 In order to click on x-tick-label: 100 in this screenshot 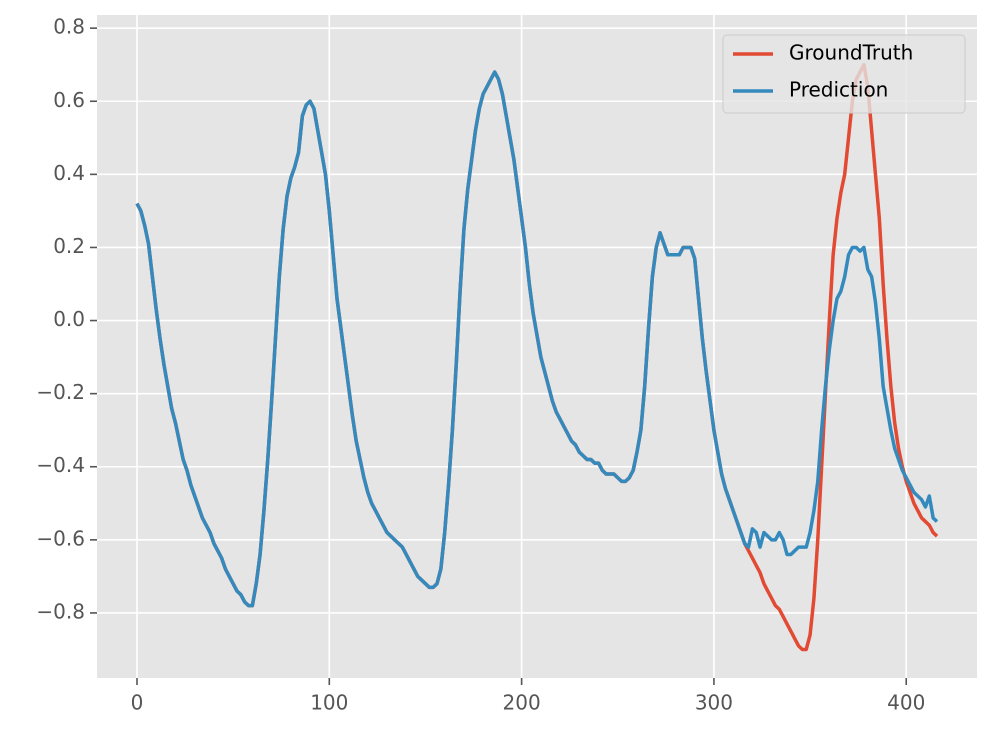, I will do `click(329, 703)`.